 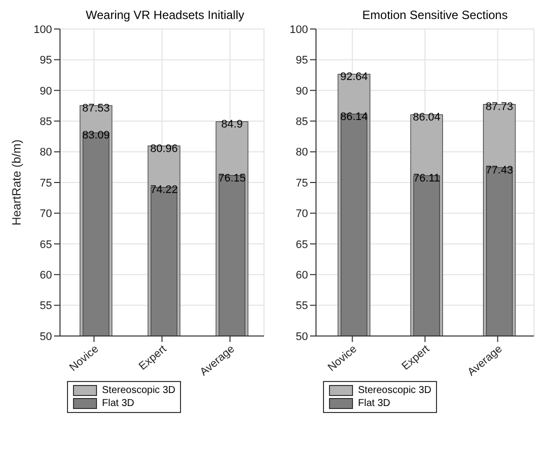 I want to click on data-label: 84.9, so click(x=232, y=124).